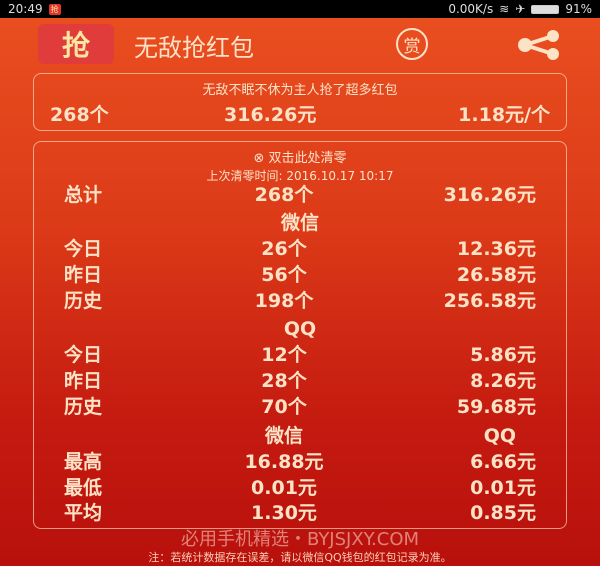  Describe the element at coordinates (25, 9) in the screenshot. I see `status-time: 20:49` at that location.